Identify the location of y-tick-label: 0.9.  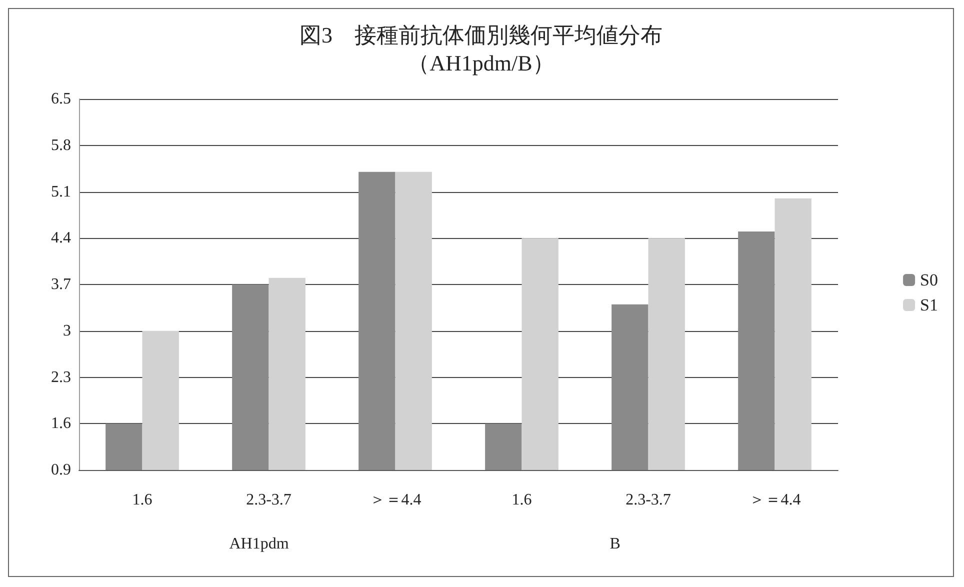
(61, 470).